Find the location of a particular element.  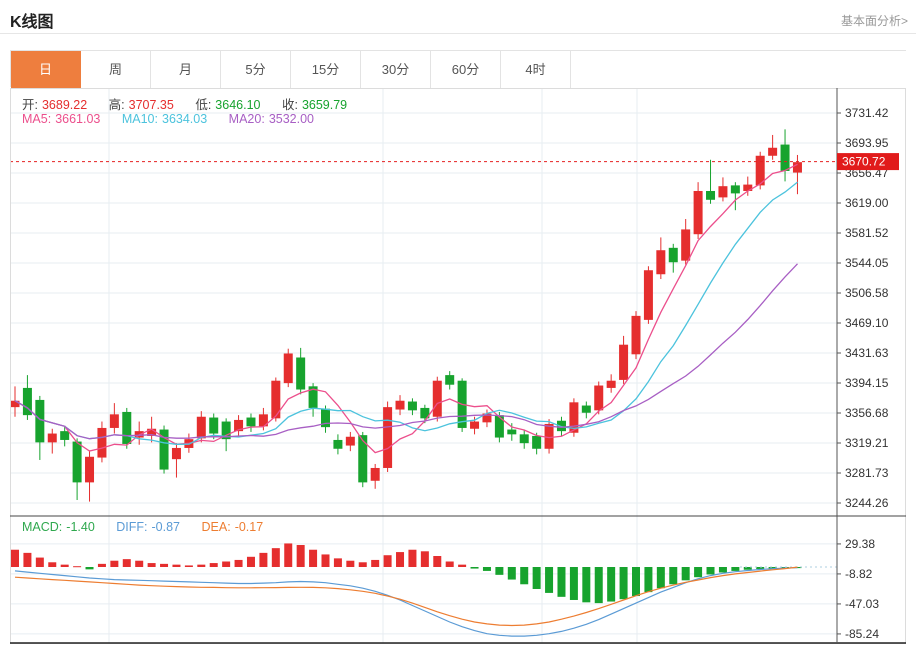

high-label: 高: is located at coordinates (116, 105).